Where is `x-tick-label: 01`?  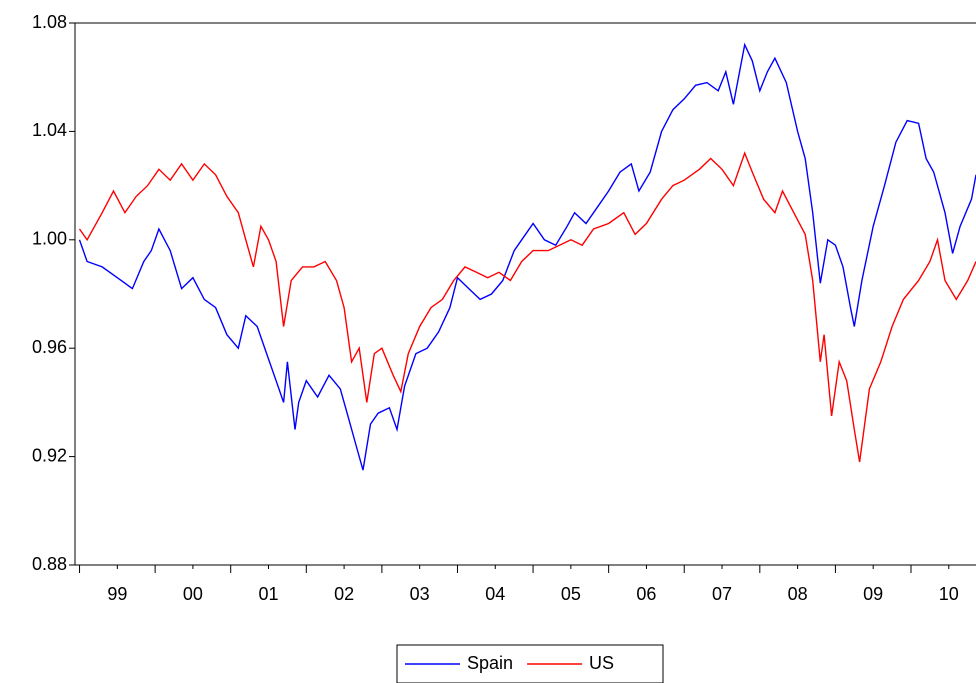 x-tick-label: 01 is located at coordinates (268, 594).